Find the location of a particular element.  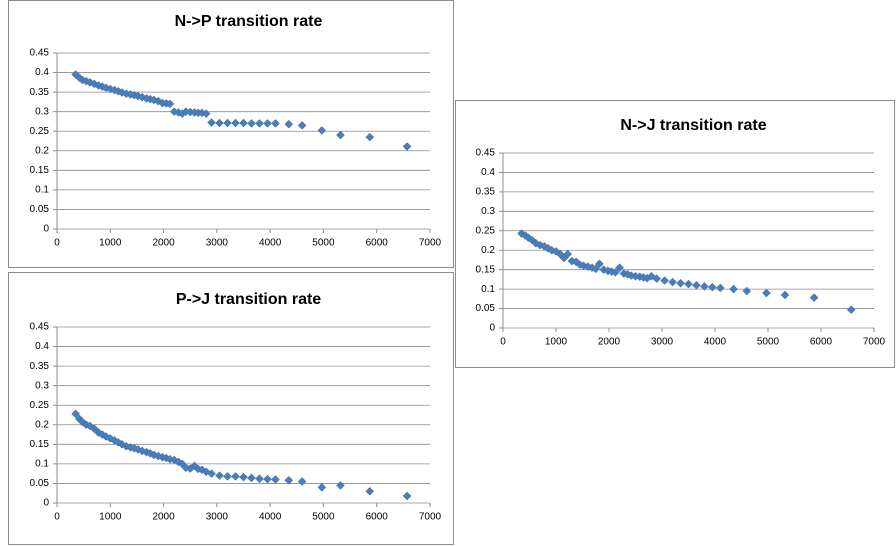

chart-title: N->J transition rate is located at coordinates (693, 125).